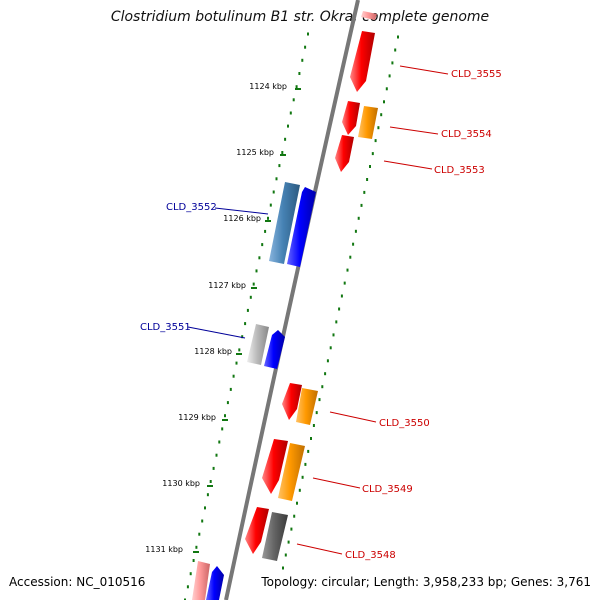 This screenshot has height=600, width=600. Describe the element at coordinates (213, 351) in the screenshot. I see `tick-label-1128: 1128 kbp` at that location.